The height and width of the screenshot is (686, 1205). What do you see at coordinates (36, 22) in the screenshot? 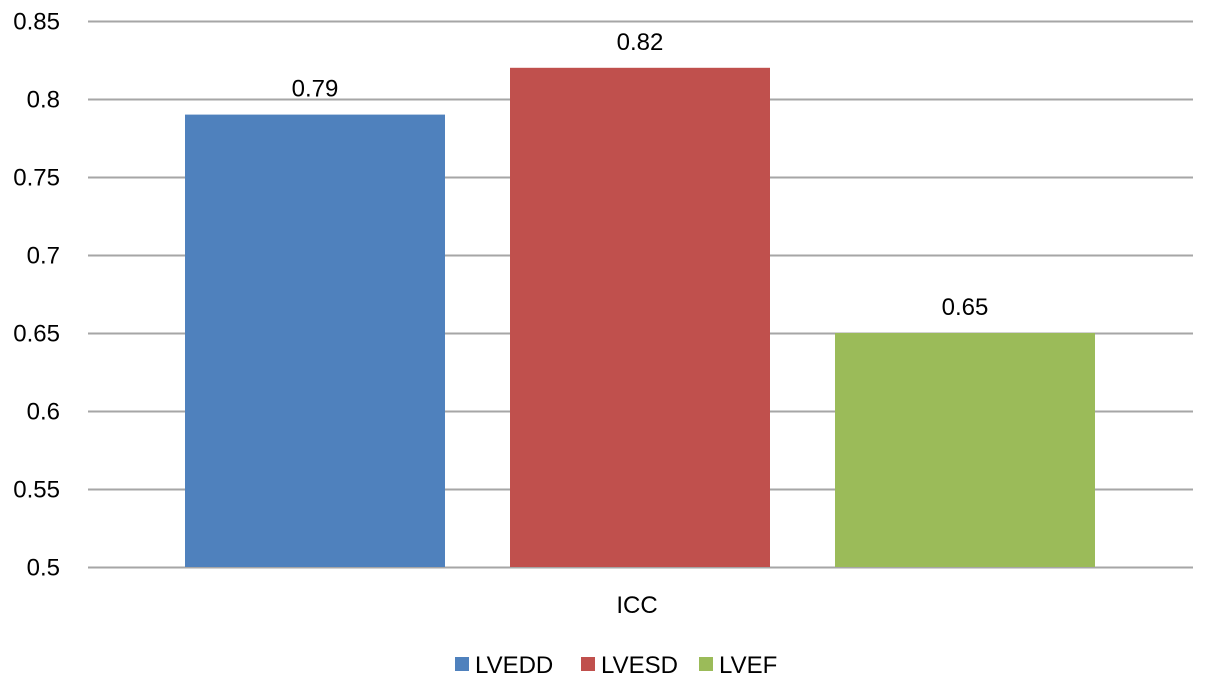
I see `y-tick-label: 0.85` at bounding box center [36, 22].